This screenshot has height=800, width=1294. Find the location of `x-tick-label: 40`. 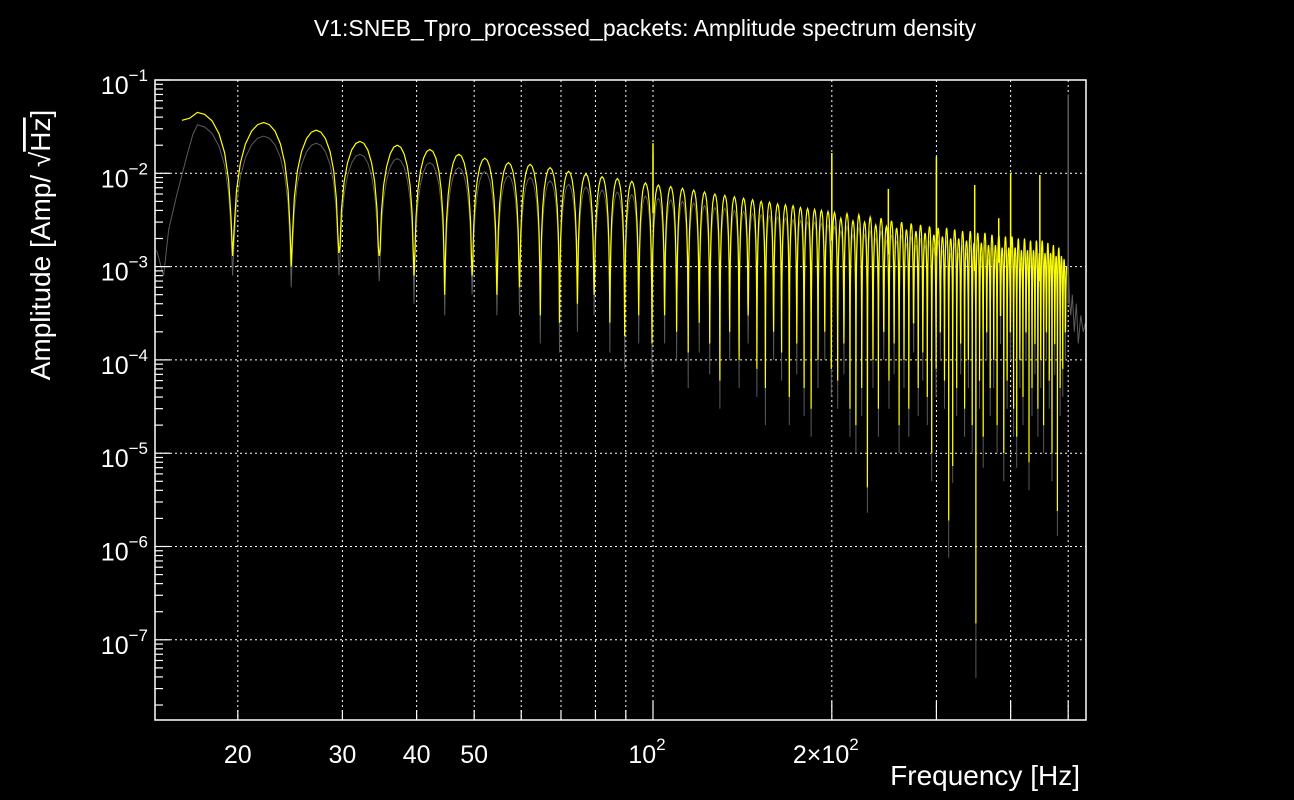

x-tick-label: 40 is located at coordinates (417, 755).